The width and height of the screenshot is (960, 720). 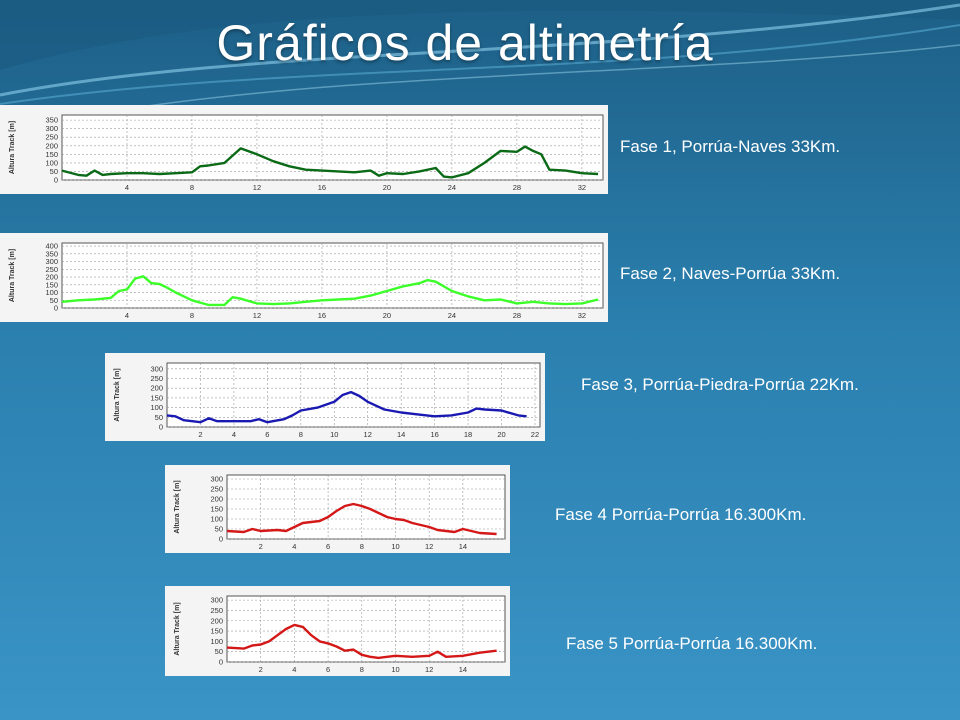 What do you see at coordinates (692, 643) in the screenshot?
I see `stage-5-label: Fase 5 Porrúa-Porrúa 16.300Km.` at bounding box center [692, 643].